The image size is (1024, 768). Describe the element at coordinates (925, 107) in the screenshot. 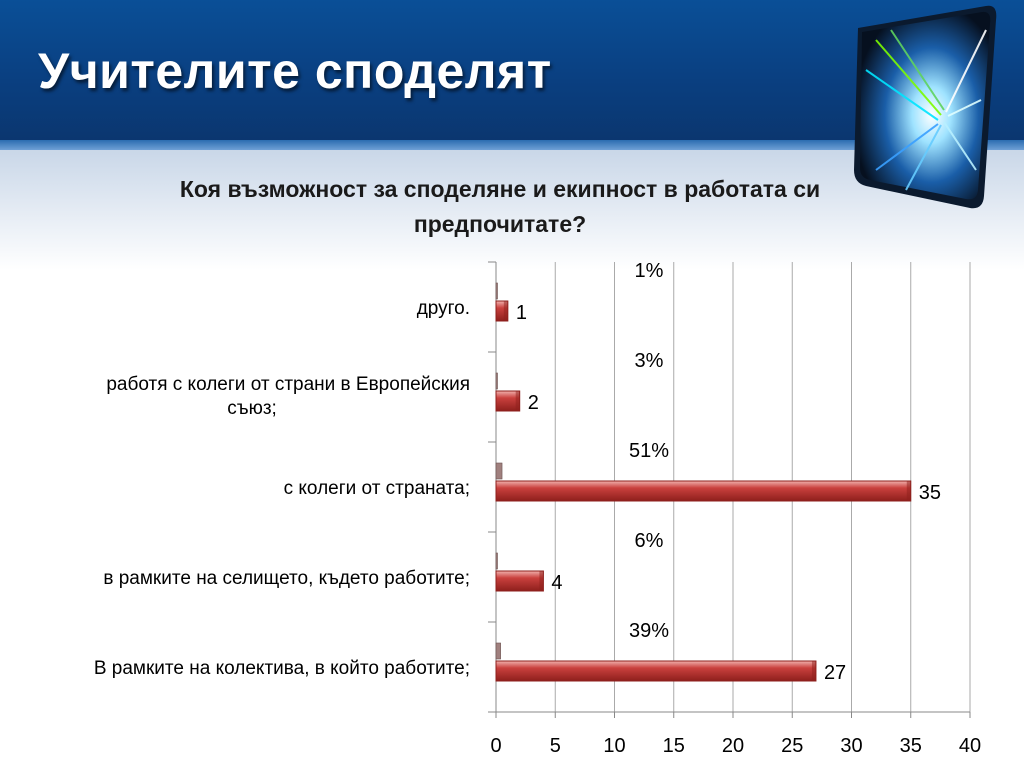

I see `light-streak-cube-icon` at that location.